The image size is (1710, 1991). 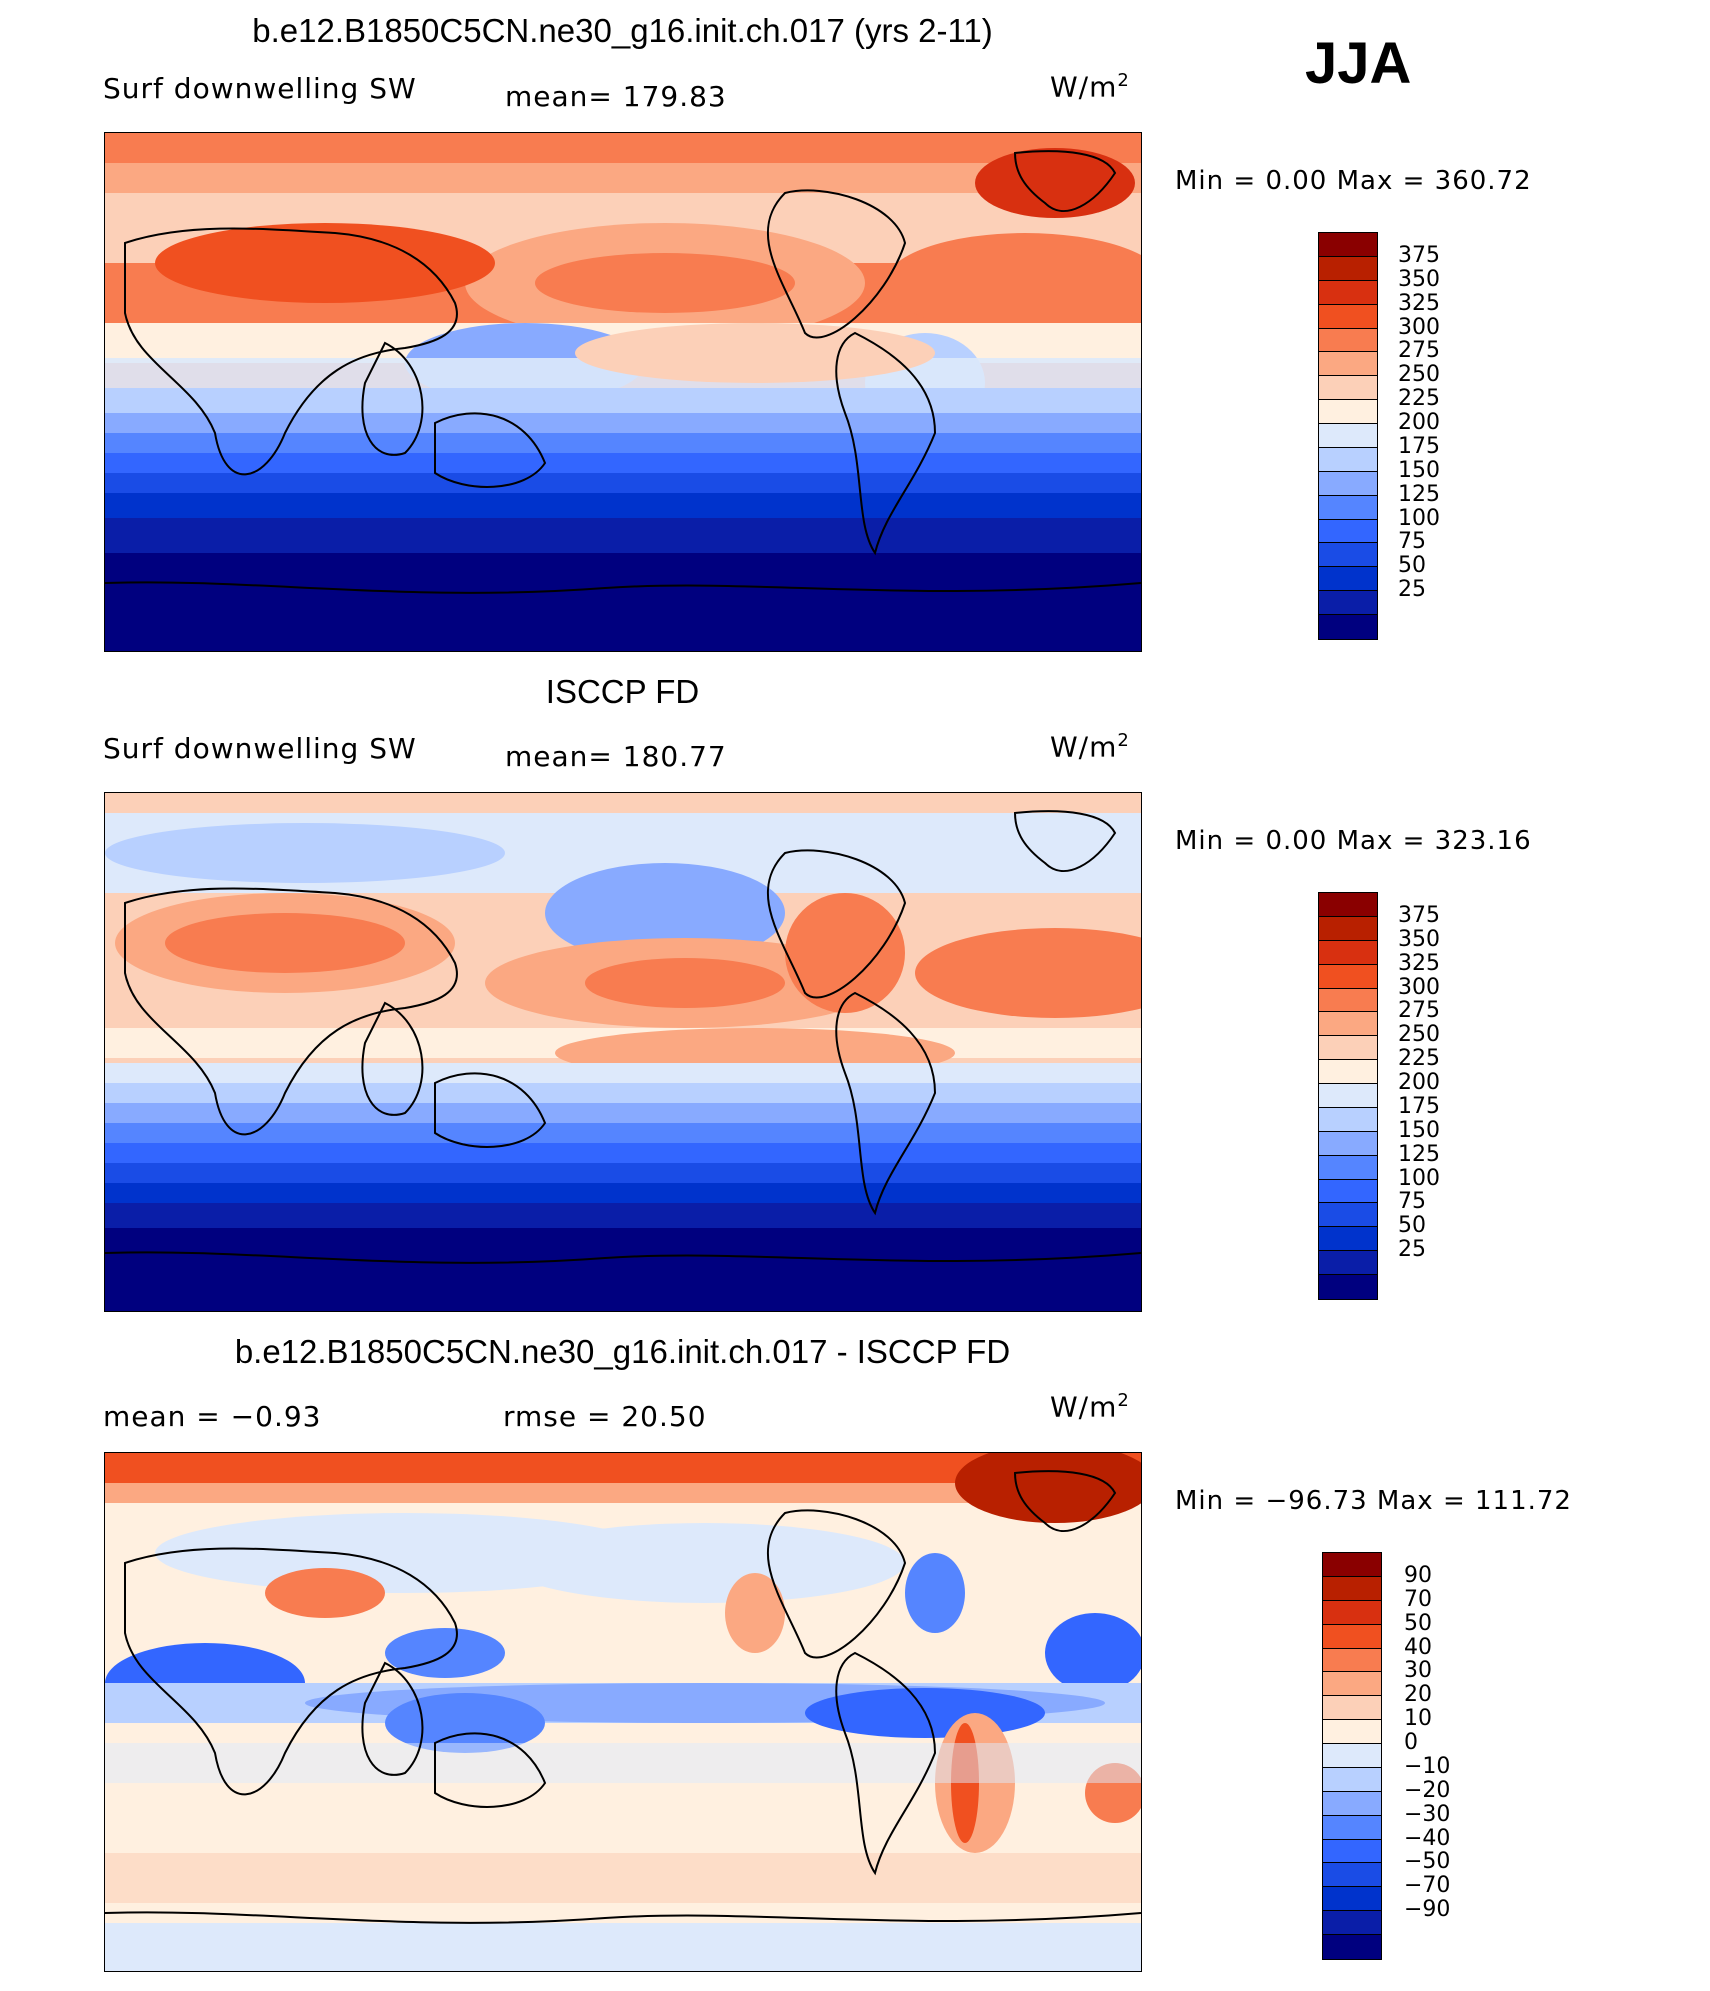 What do you see at coordinates (1358, 63) in the screenshot?
I see `season-label: JJA` at bounding box center [1358, 63].